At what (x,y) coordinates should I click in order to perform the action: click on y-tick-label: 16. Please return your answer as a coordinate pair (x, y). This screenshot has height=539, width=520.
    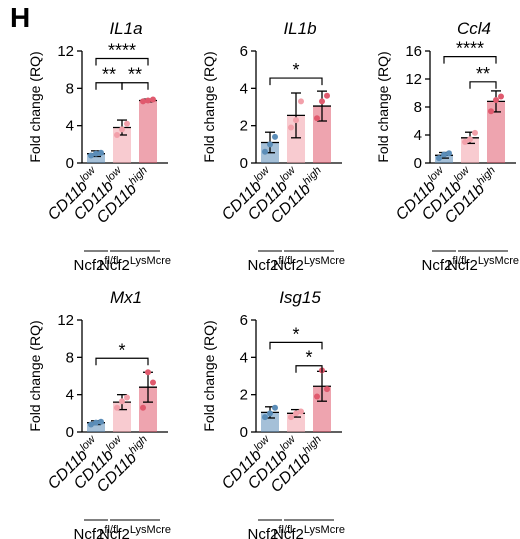
    Looking at the image, I should click on (413, 51).